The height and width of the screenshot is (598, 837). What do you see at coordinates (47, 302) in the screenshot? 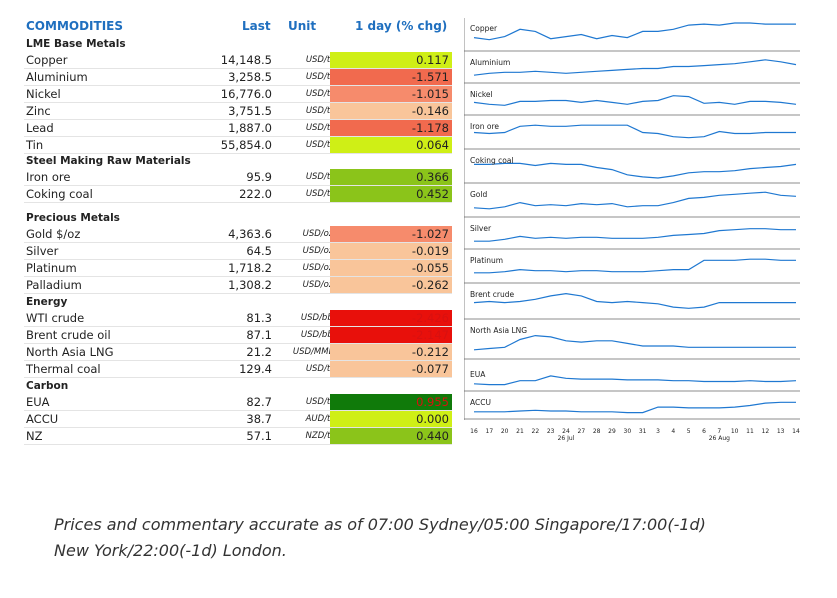
I see `section-title: Energy` at bounding box center [47, 302].